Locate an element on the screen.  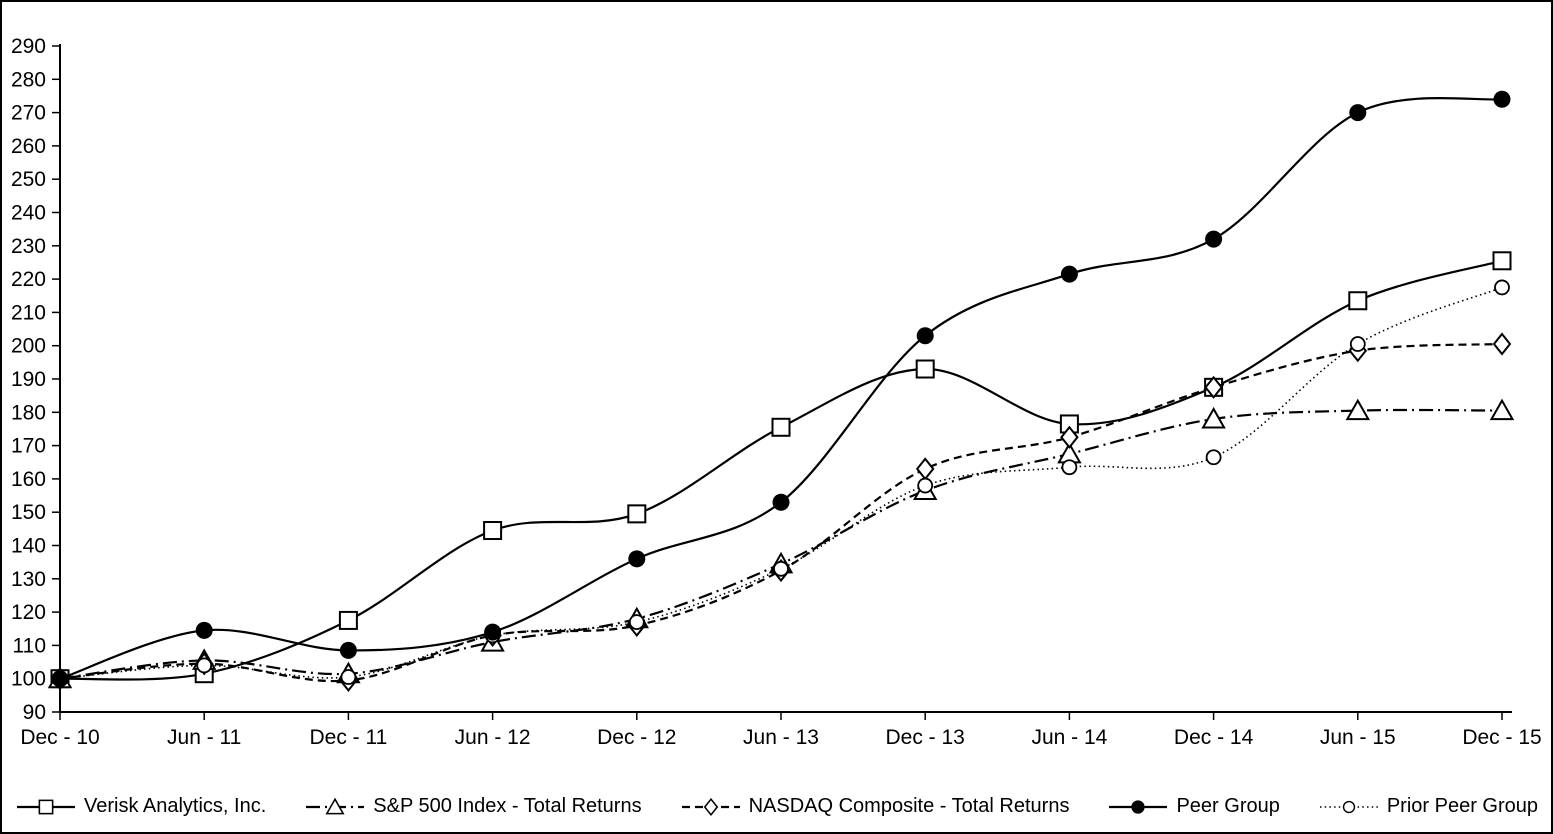
y-tick-label: 90 is located at coordinates (34, 712).